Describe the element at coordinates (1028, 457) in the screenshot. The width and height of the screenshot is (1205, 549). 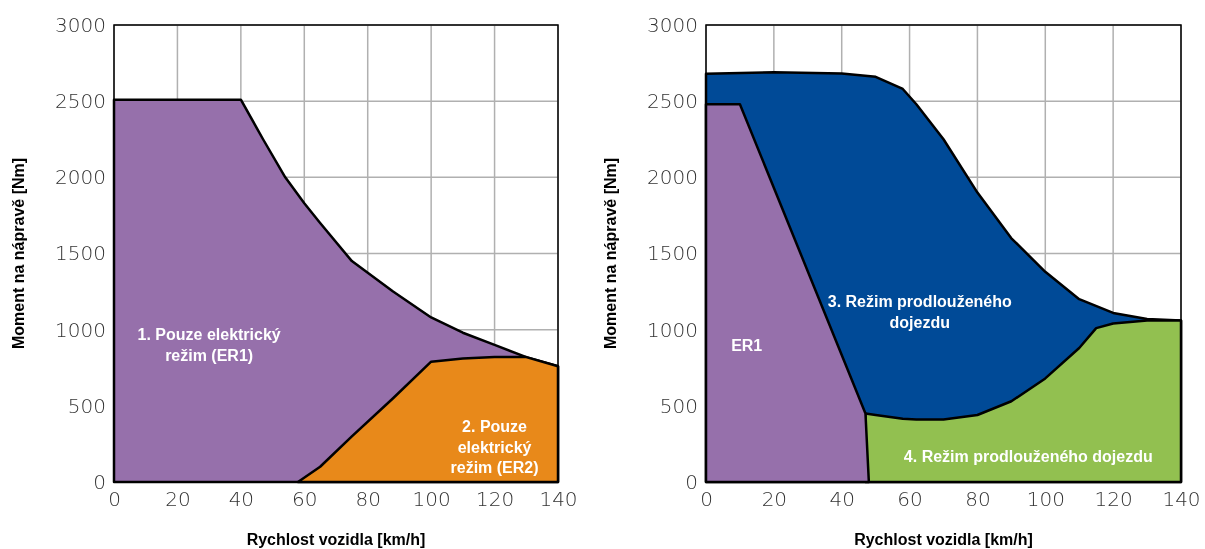
I see `series-label: 4. Režim prodlouženého dojezdu` at that location.